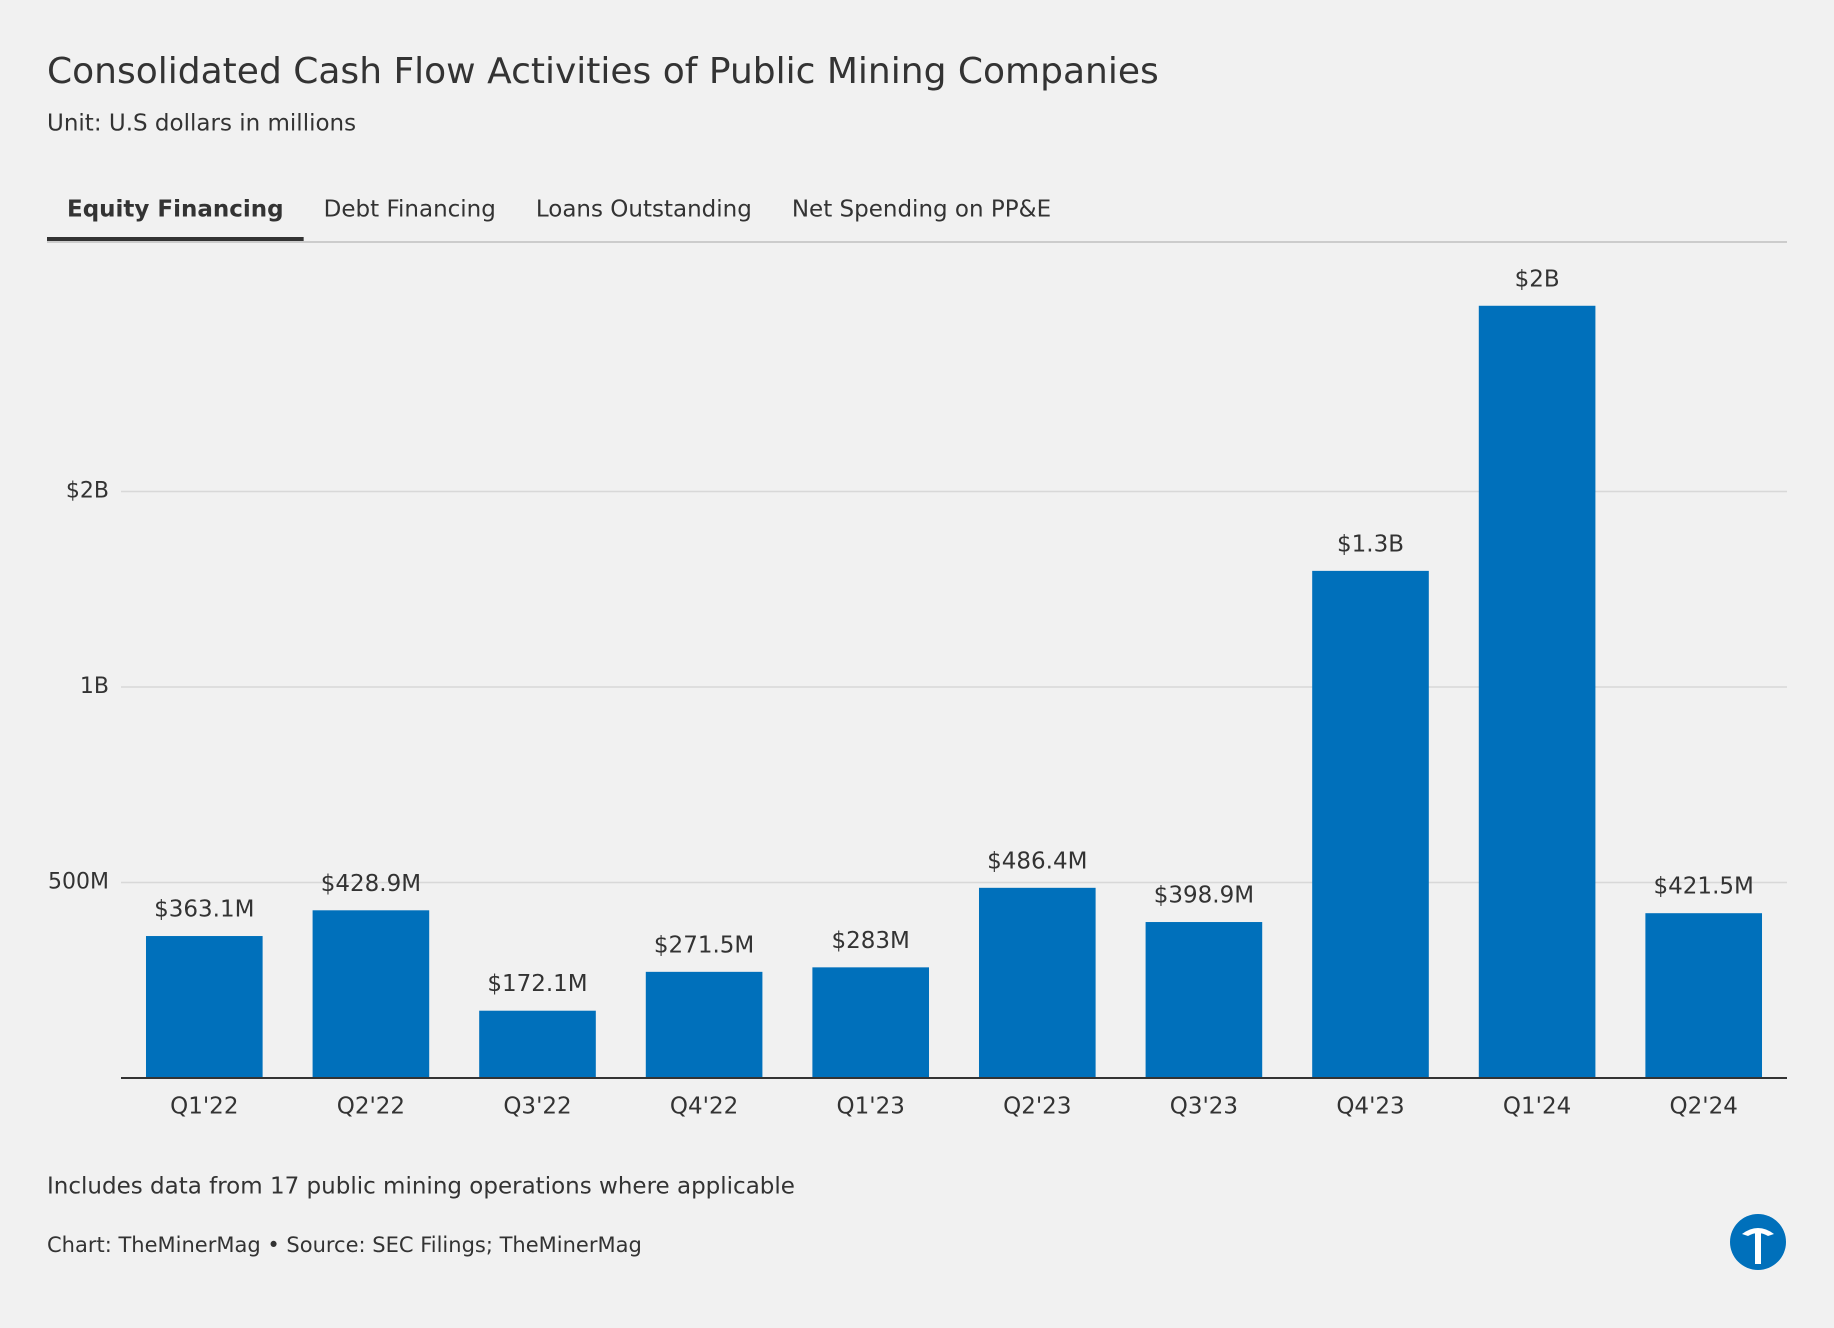 The height and width of the screenshot is (1328, 1834). I want to click on value-label: $1.3B, so click(1370, 544).